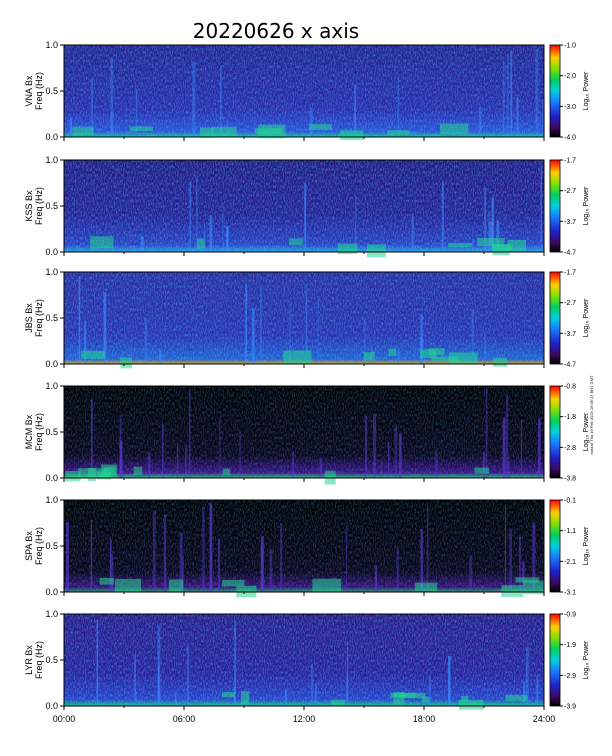  What do you see at coordinates (570, 303) in the screenshot?
I see `colorbar-tick-label: -2.7` at bounding box center [570, 303].